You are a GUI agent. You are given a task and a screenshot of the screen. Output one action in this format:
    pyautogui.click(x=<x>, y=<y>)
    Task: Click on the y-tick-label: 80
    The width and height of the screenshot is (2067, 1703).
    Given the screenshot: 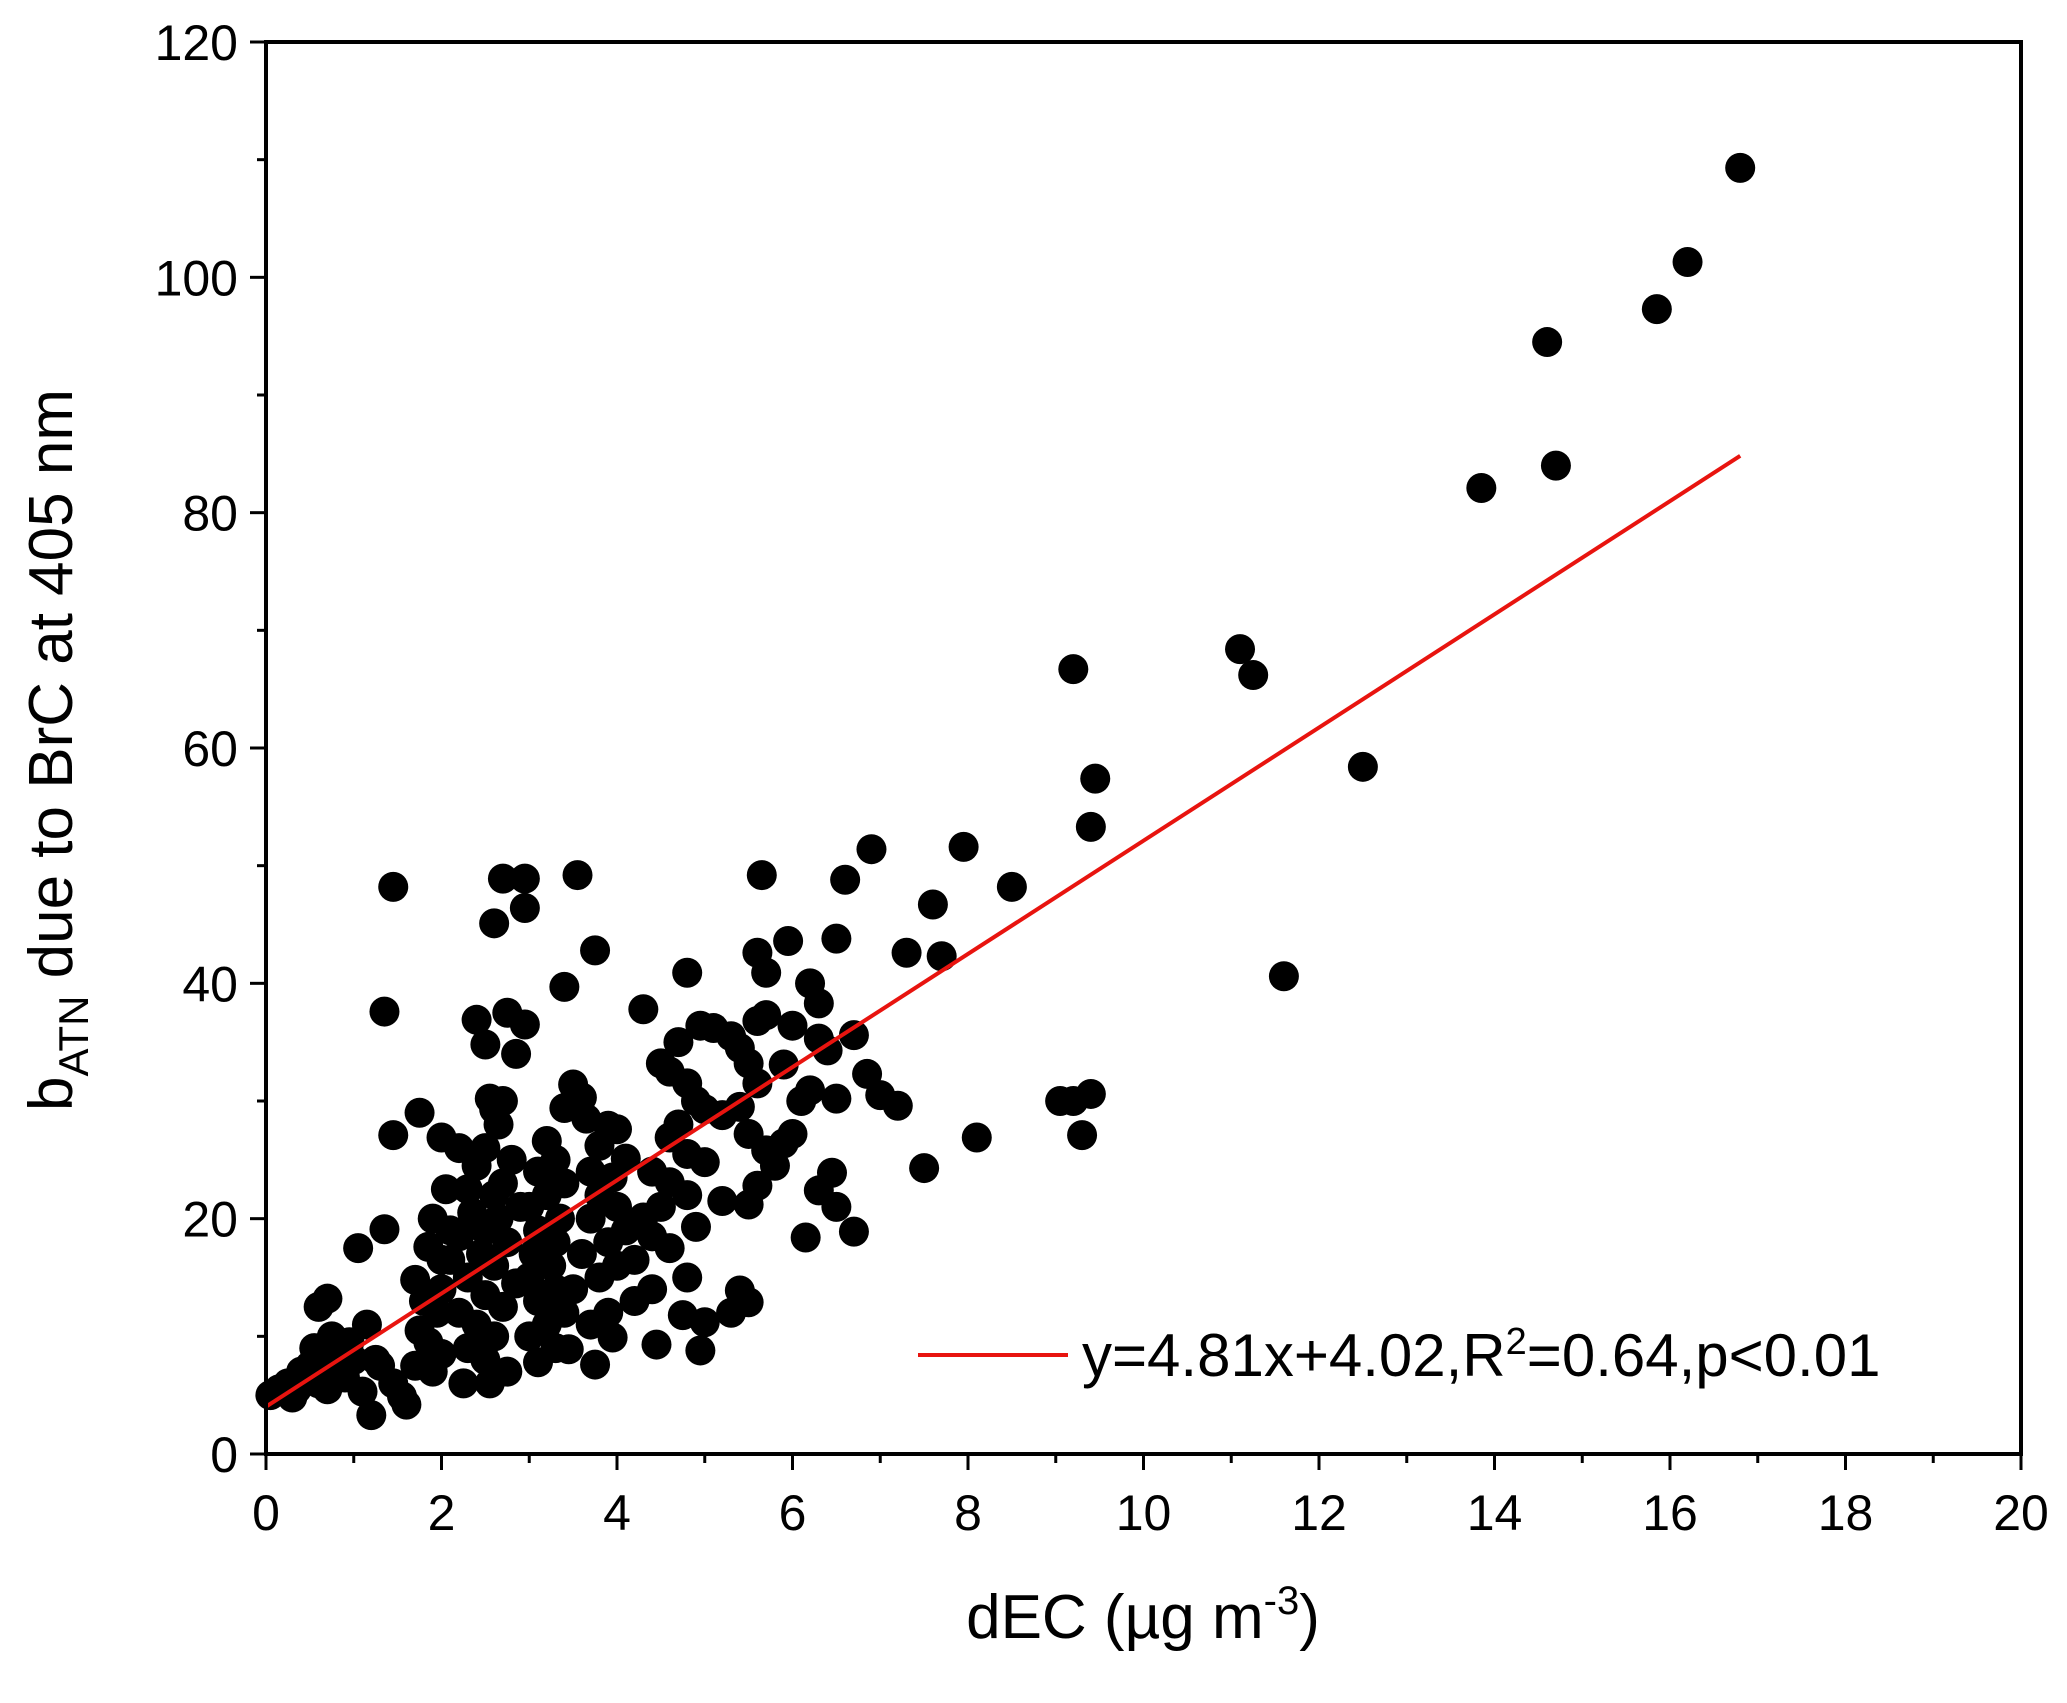 What is the action you would take?
    pyautogui.click(x=210, y=514)
    